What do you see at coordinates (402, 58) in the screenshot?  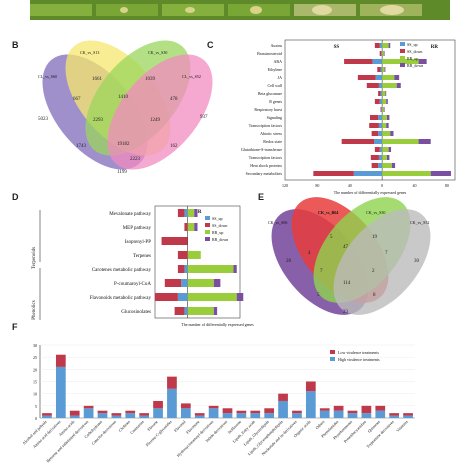 I see `chart-c-legend-swatch` at bounding box center [402, 58].